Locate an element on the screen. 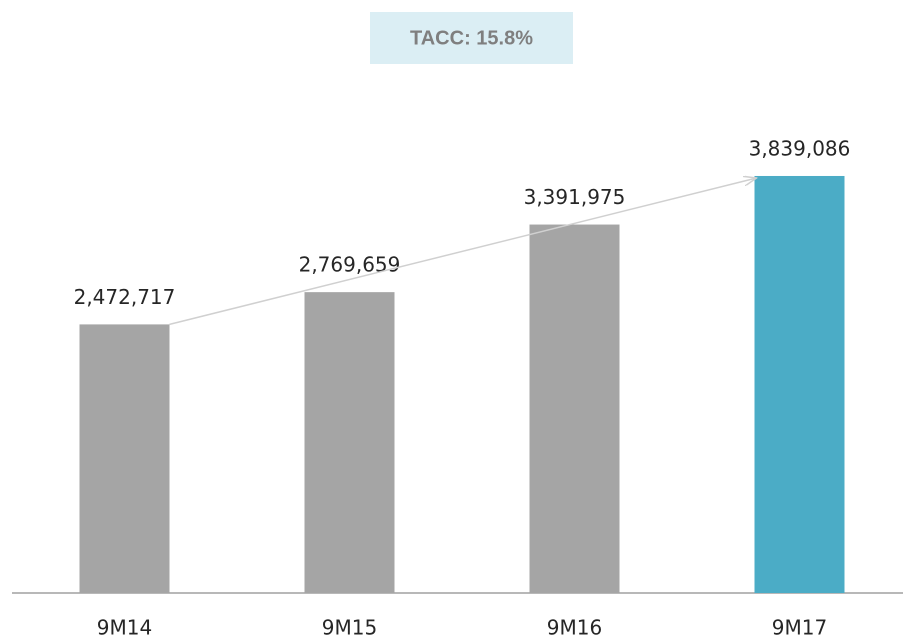 This screenshot has height=639, width=903. x-tick-label: 9M14 is located at coordinates (124, 627).